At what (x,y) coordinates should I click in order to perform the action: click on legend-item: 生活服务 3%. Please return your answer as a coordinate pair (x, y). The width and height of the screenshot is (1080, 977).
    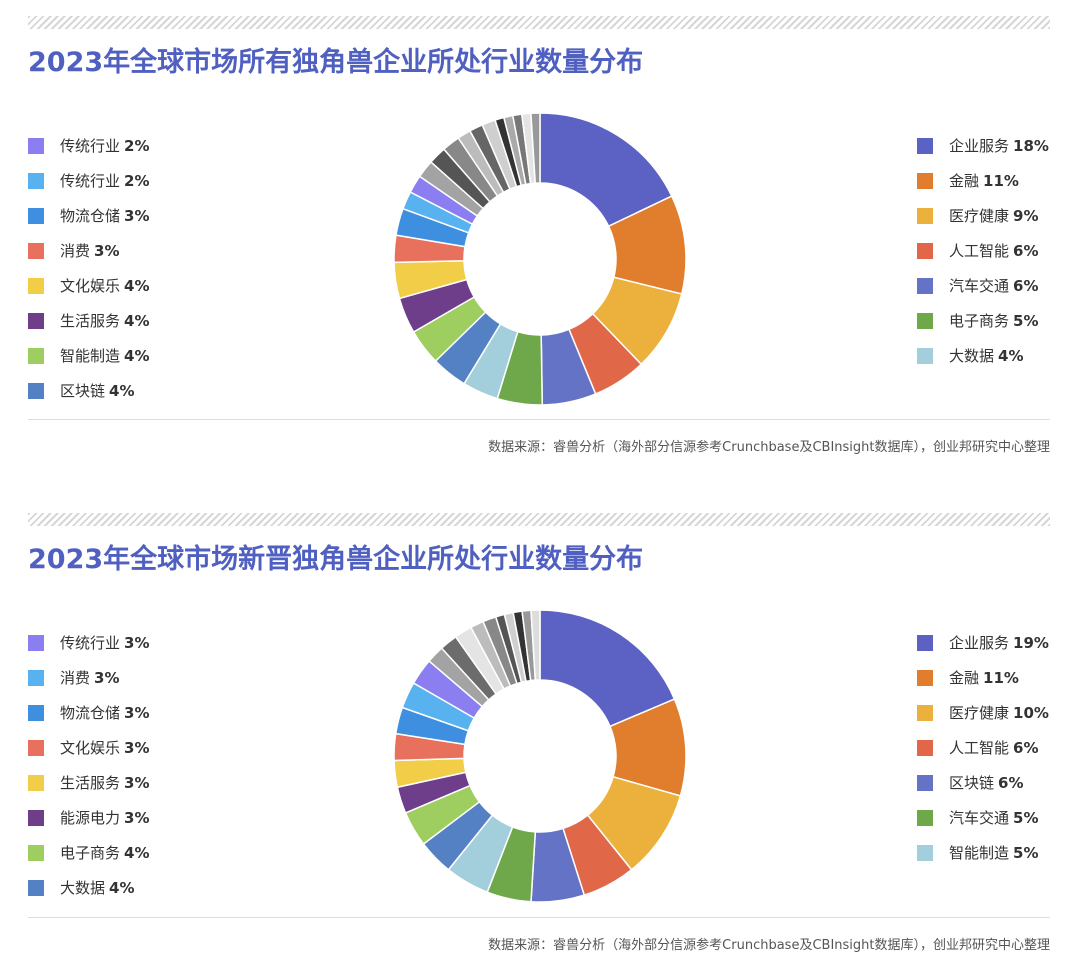
    Looking at the image, I should click on (88, 782).